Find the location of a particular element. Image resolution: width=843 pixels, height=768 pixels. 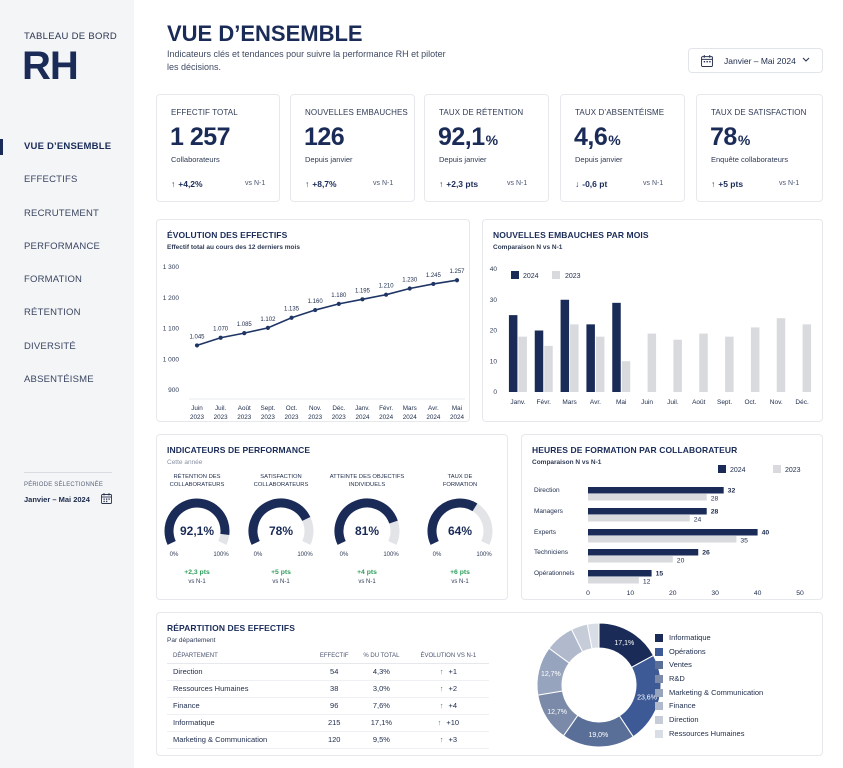

category-label: Techniciens is located at coordinates (551, 552).